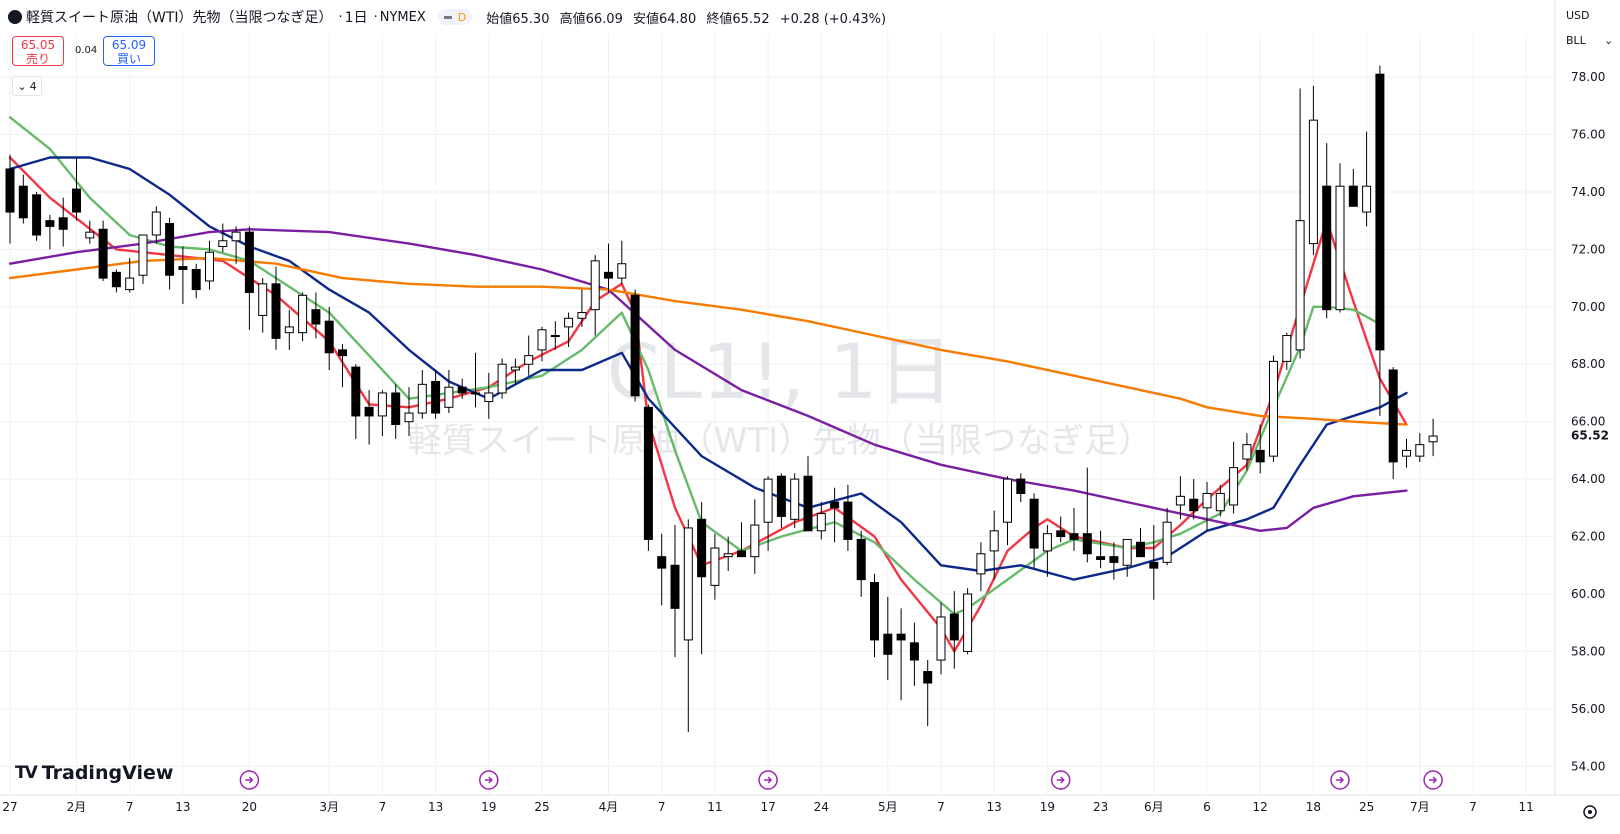 Image resolution: width=1620 pixels, height=834 pixels. Describe the element at coordinates (329, 807) in the screenshot. I see `time-tick-label: 3月` at that location.